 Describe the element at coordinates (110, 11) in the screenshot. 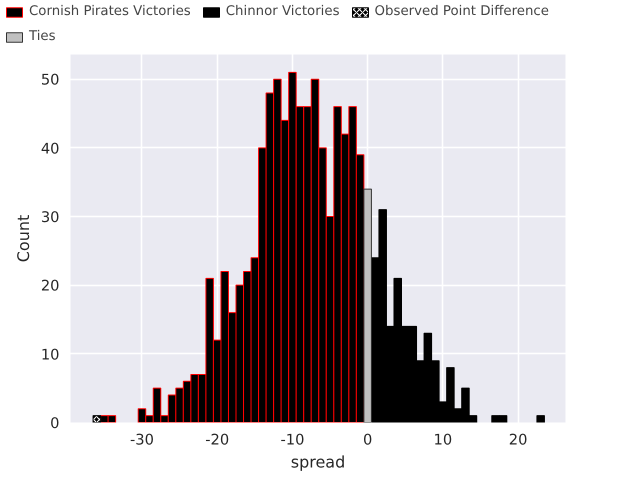

I see `legend-label: Cornish Pirates Victories` at that location.